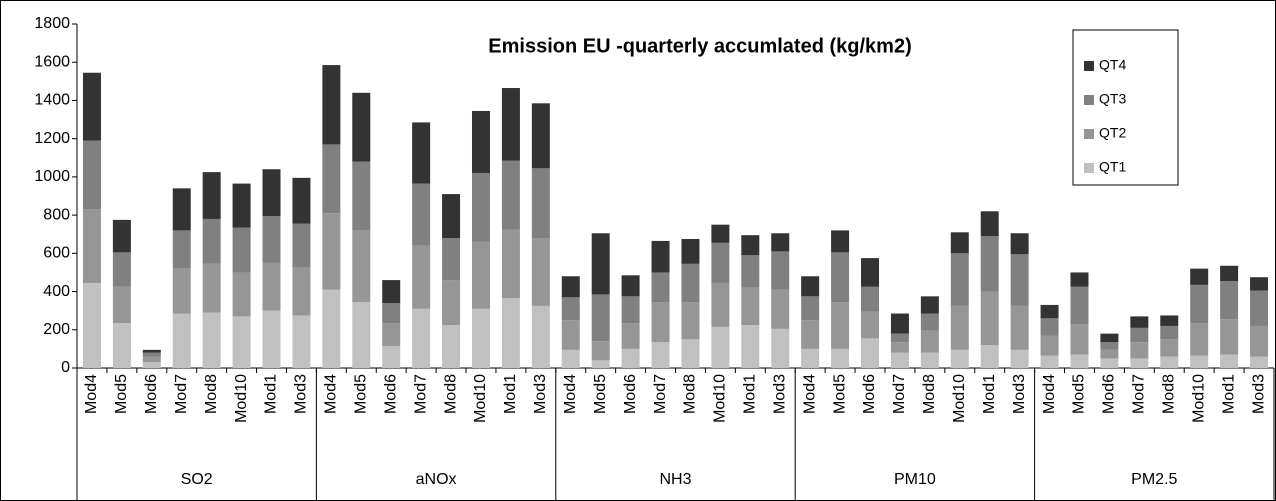 The image size is (1276, 501). I want to click on group-label: PM10, so click(915, 479).